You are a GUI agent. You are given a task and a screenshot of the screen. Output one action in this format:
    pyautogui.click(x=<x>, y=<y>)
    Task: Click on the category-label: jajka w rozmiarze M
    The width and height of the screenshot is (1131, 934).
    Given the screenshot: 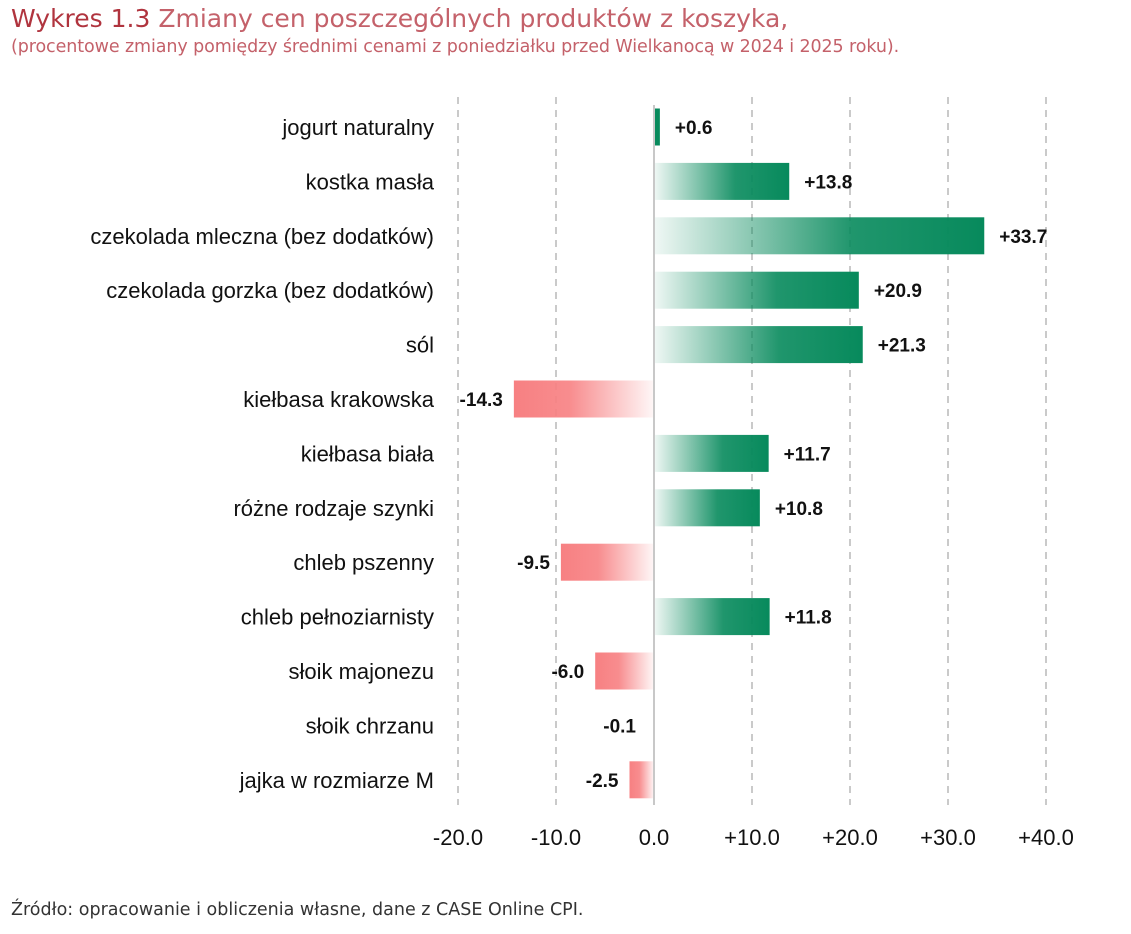 What is the action you would take?
    pyautogui.click(x=336, y=780)
    